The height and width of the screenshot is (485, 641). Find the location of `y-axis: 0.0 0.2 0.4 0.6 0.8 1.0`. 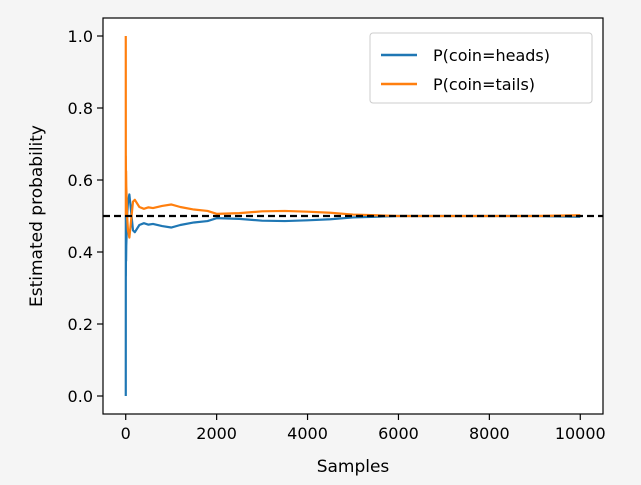

y-axis: 0.0 0.2 0.4 0.6 0.8 1.0 is located at coordinates (85, 216).